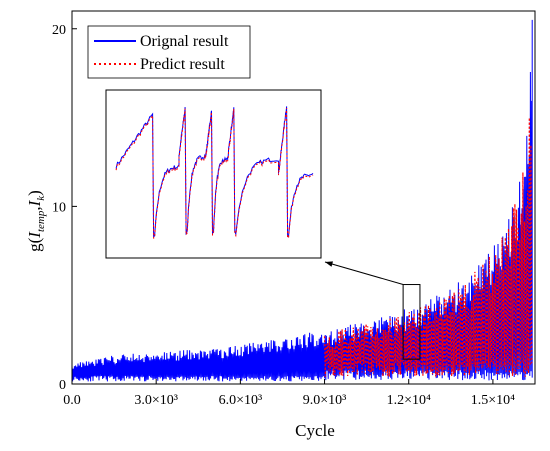 The image size is (550, 451). Describe the element at coordinates (72, 400) in the screenshot. I see `x-tick-label: 0.0` at that location.